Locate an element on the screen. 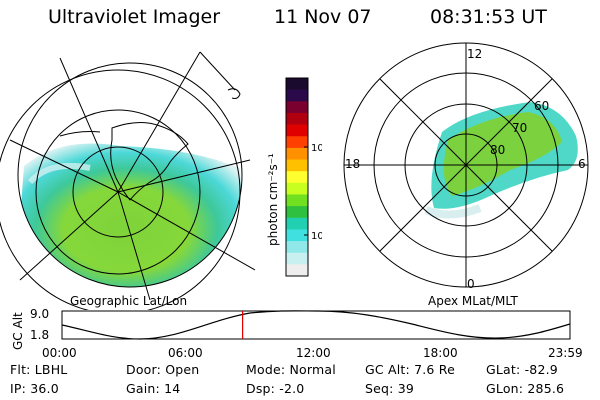  mlt-label-18: 18 is located at coordinates (352, 164).